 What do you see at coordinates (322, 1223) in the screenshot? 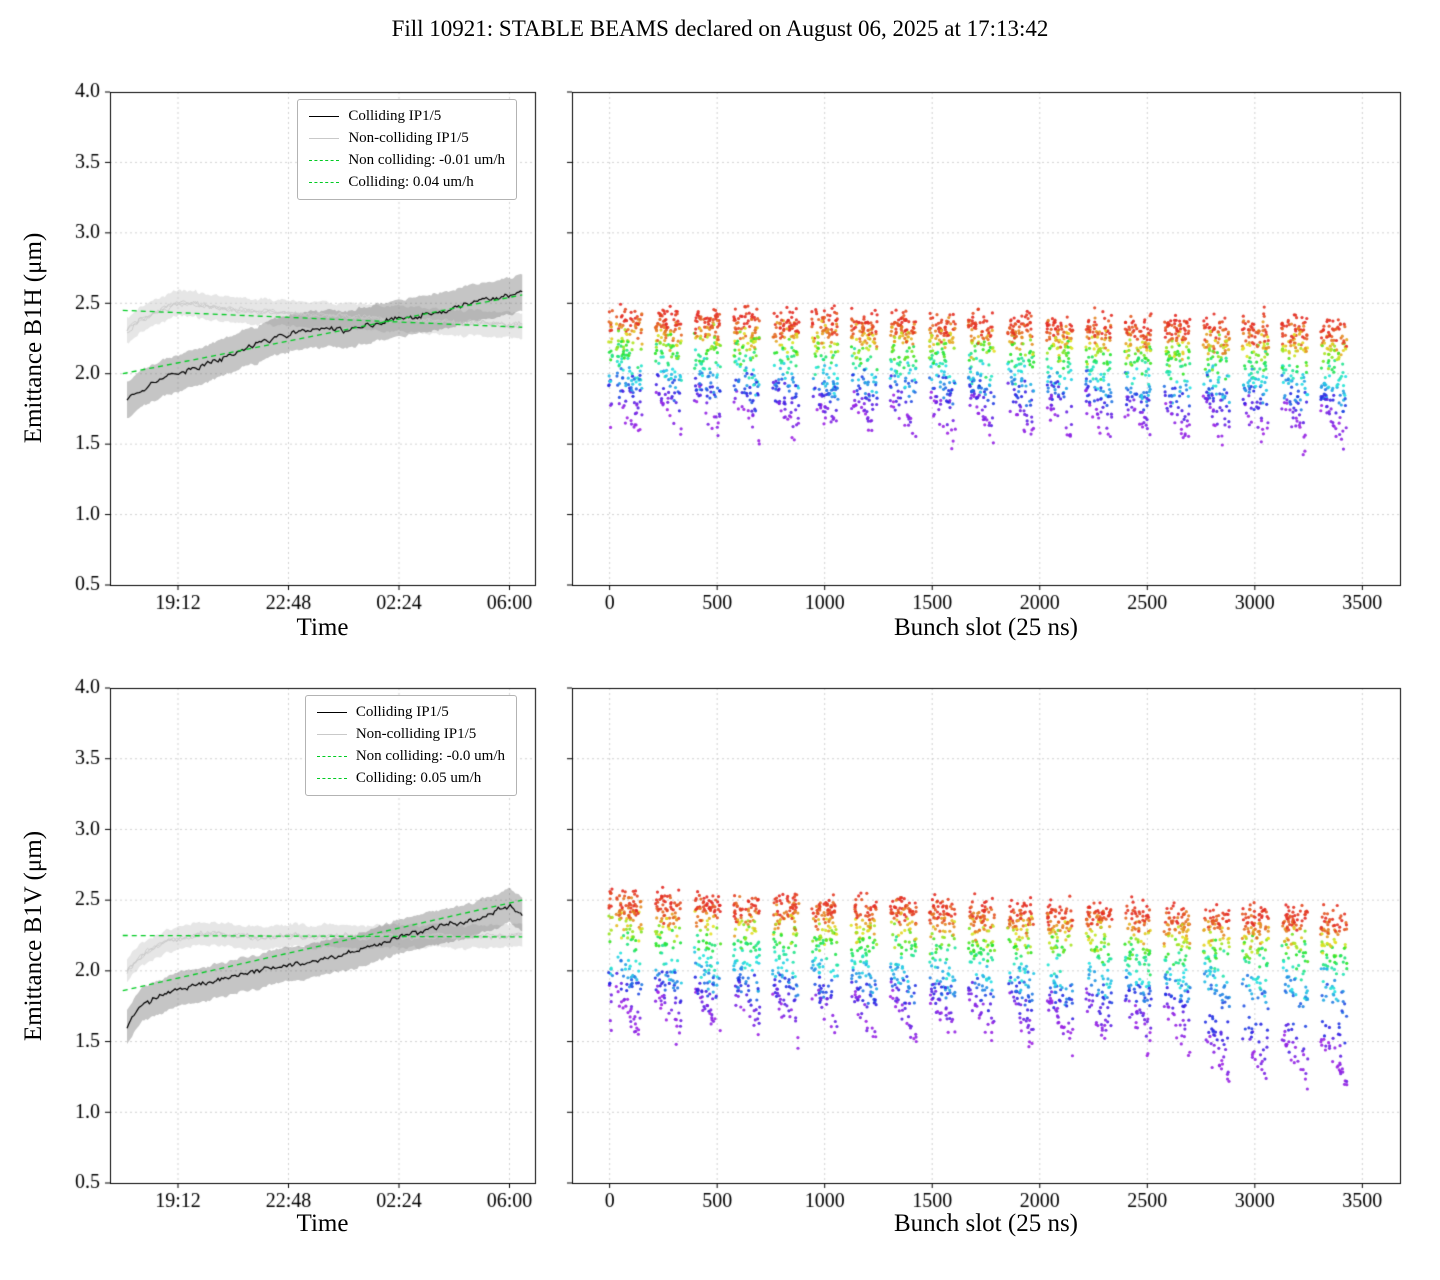
I see `x-axis-label-time-bottom: Time` at bounding box center [322, 1223].